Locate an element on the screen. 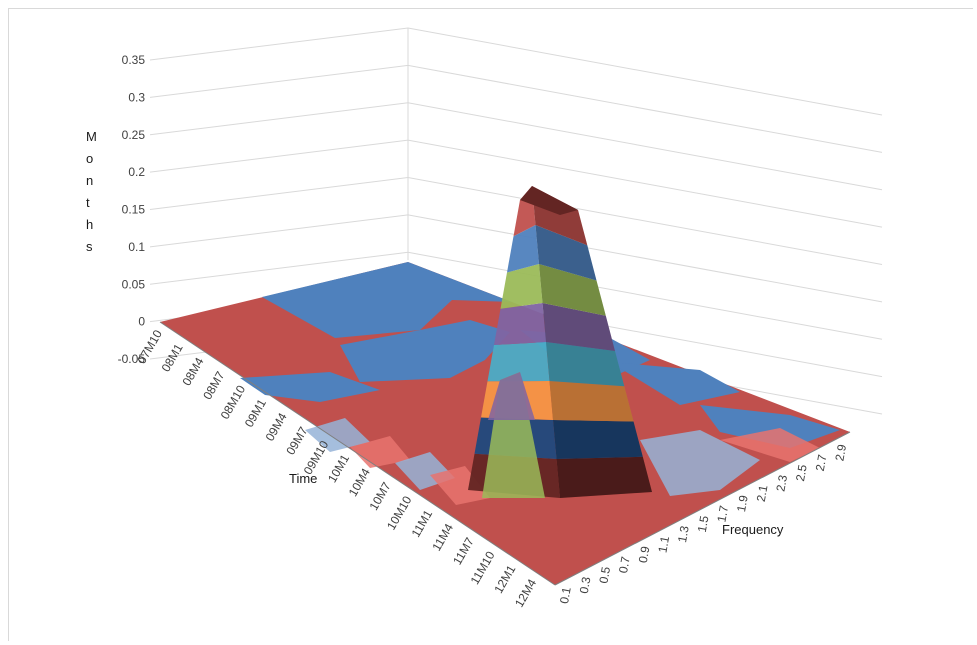  frequency-tick-label: 2.5 is located at coordinates (801, 472).